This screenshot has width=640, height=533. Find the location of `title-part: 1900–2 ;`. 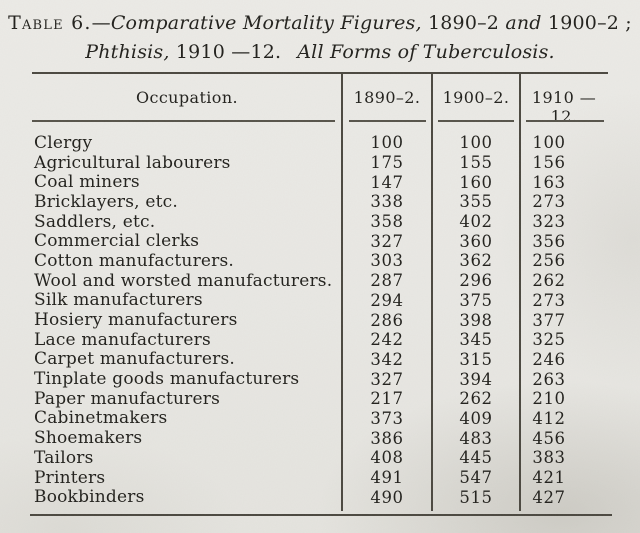

title-part: 1900–2 ; is located at coordinates (586, 23).